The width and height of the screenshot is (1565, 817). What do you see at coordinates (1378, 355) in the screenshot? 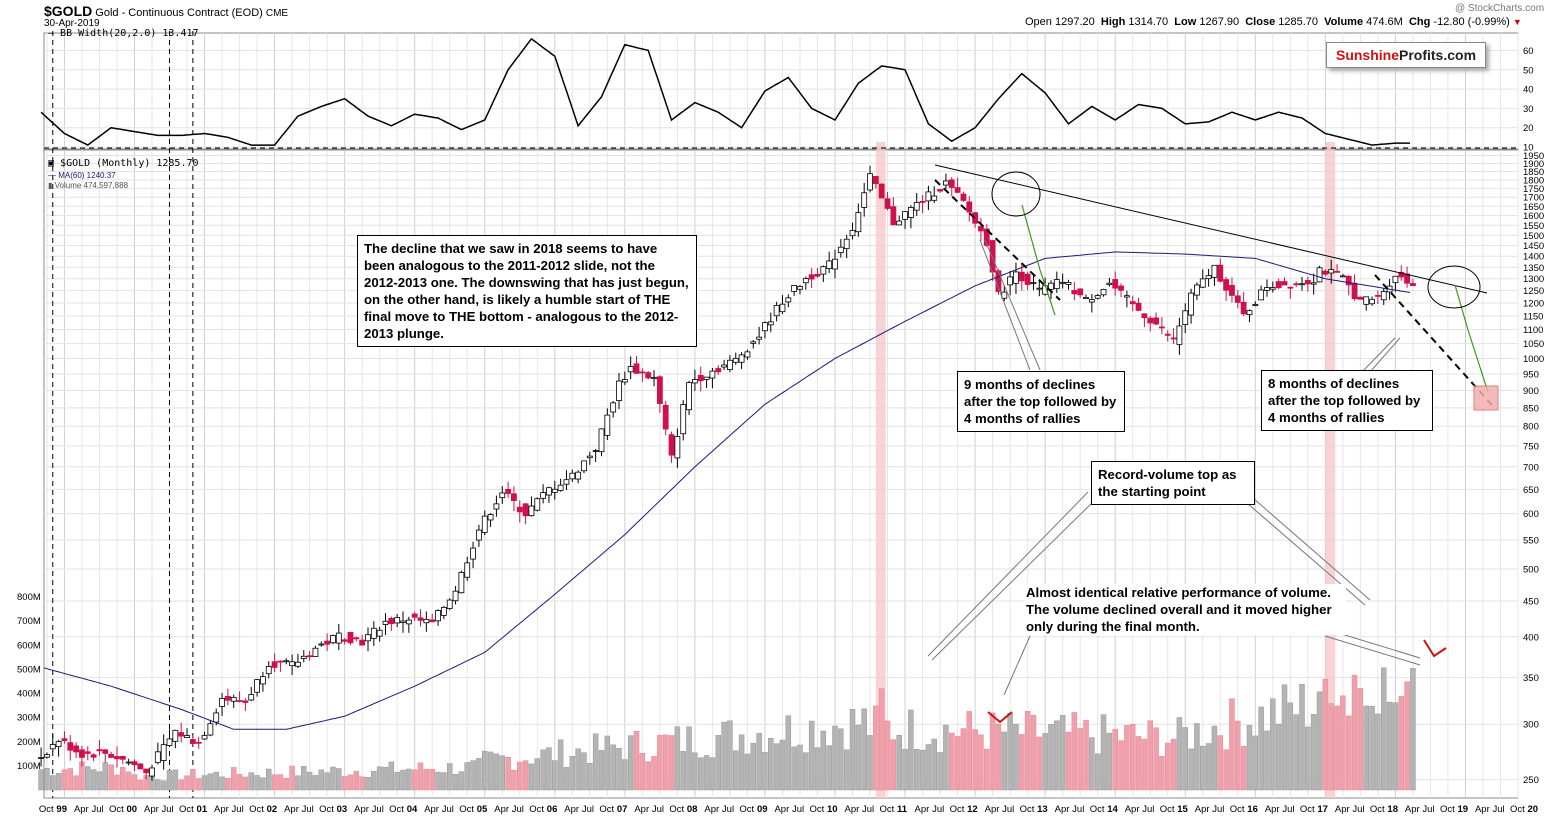
I see `note-pointer` at bounding box center [1378, 355].